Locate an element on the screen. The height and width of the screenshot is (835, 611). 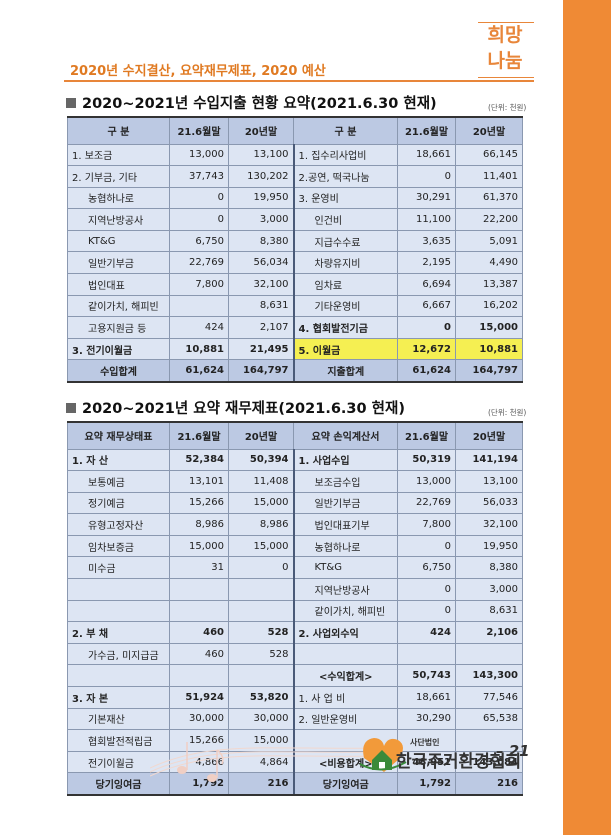
table-cell: 2,195 is located at coordinates (426, 263).